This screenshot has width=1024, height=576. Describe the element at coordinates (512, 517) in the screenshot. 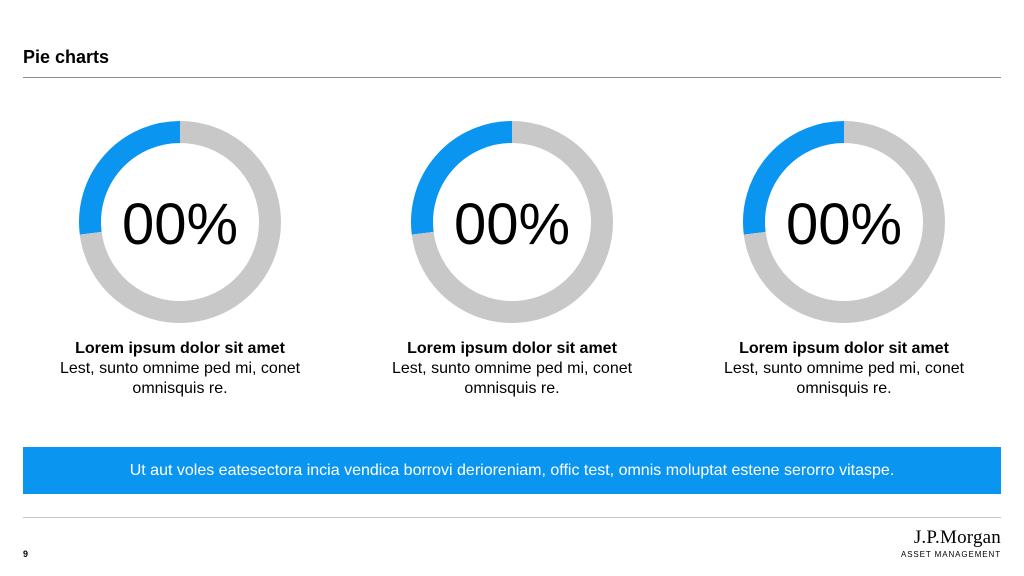

I see `footer-divider` at that location.